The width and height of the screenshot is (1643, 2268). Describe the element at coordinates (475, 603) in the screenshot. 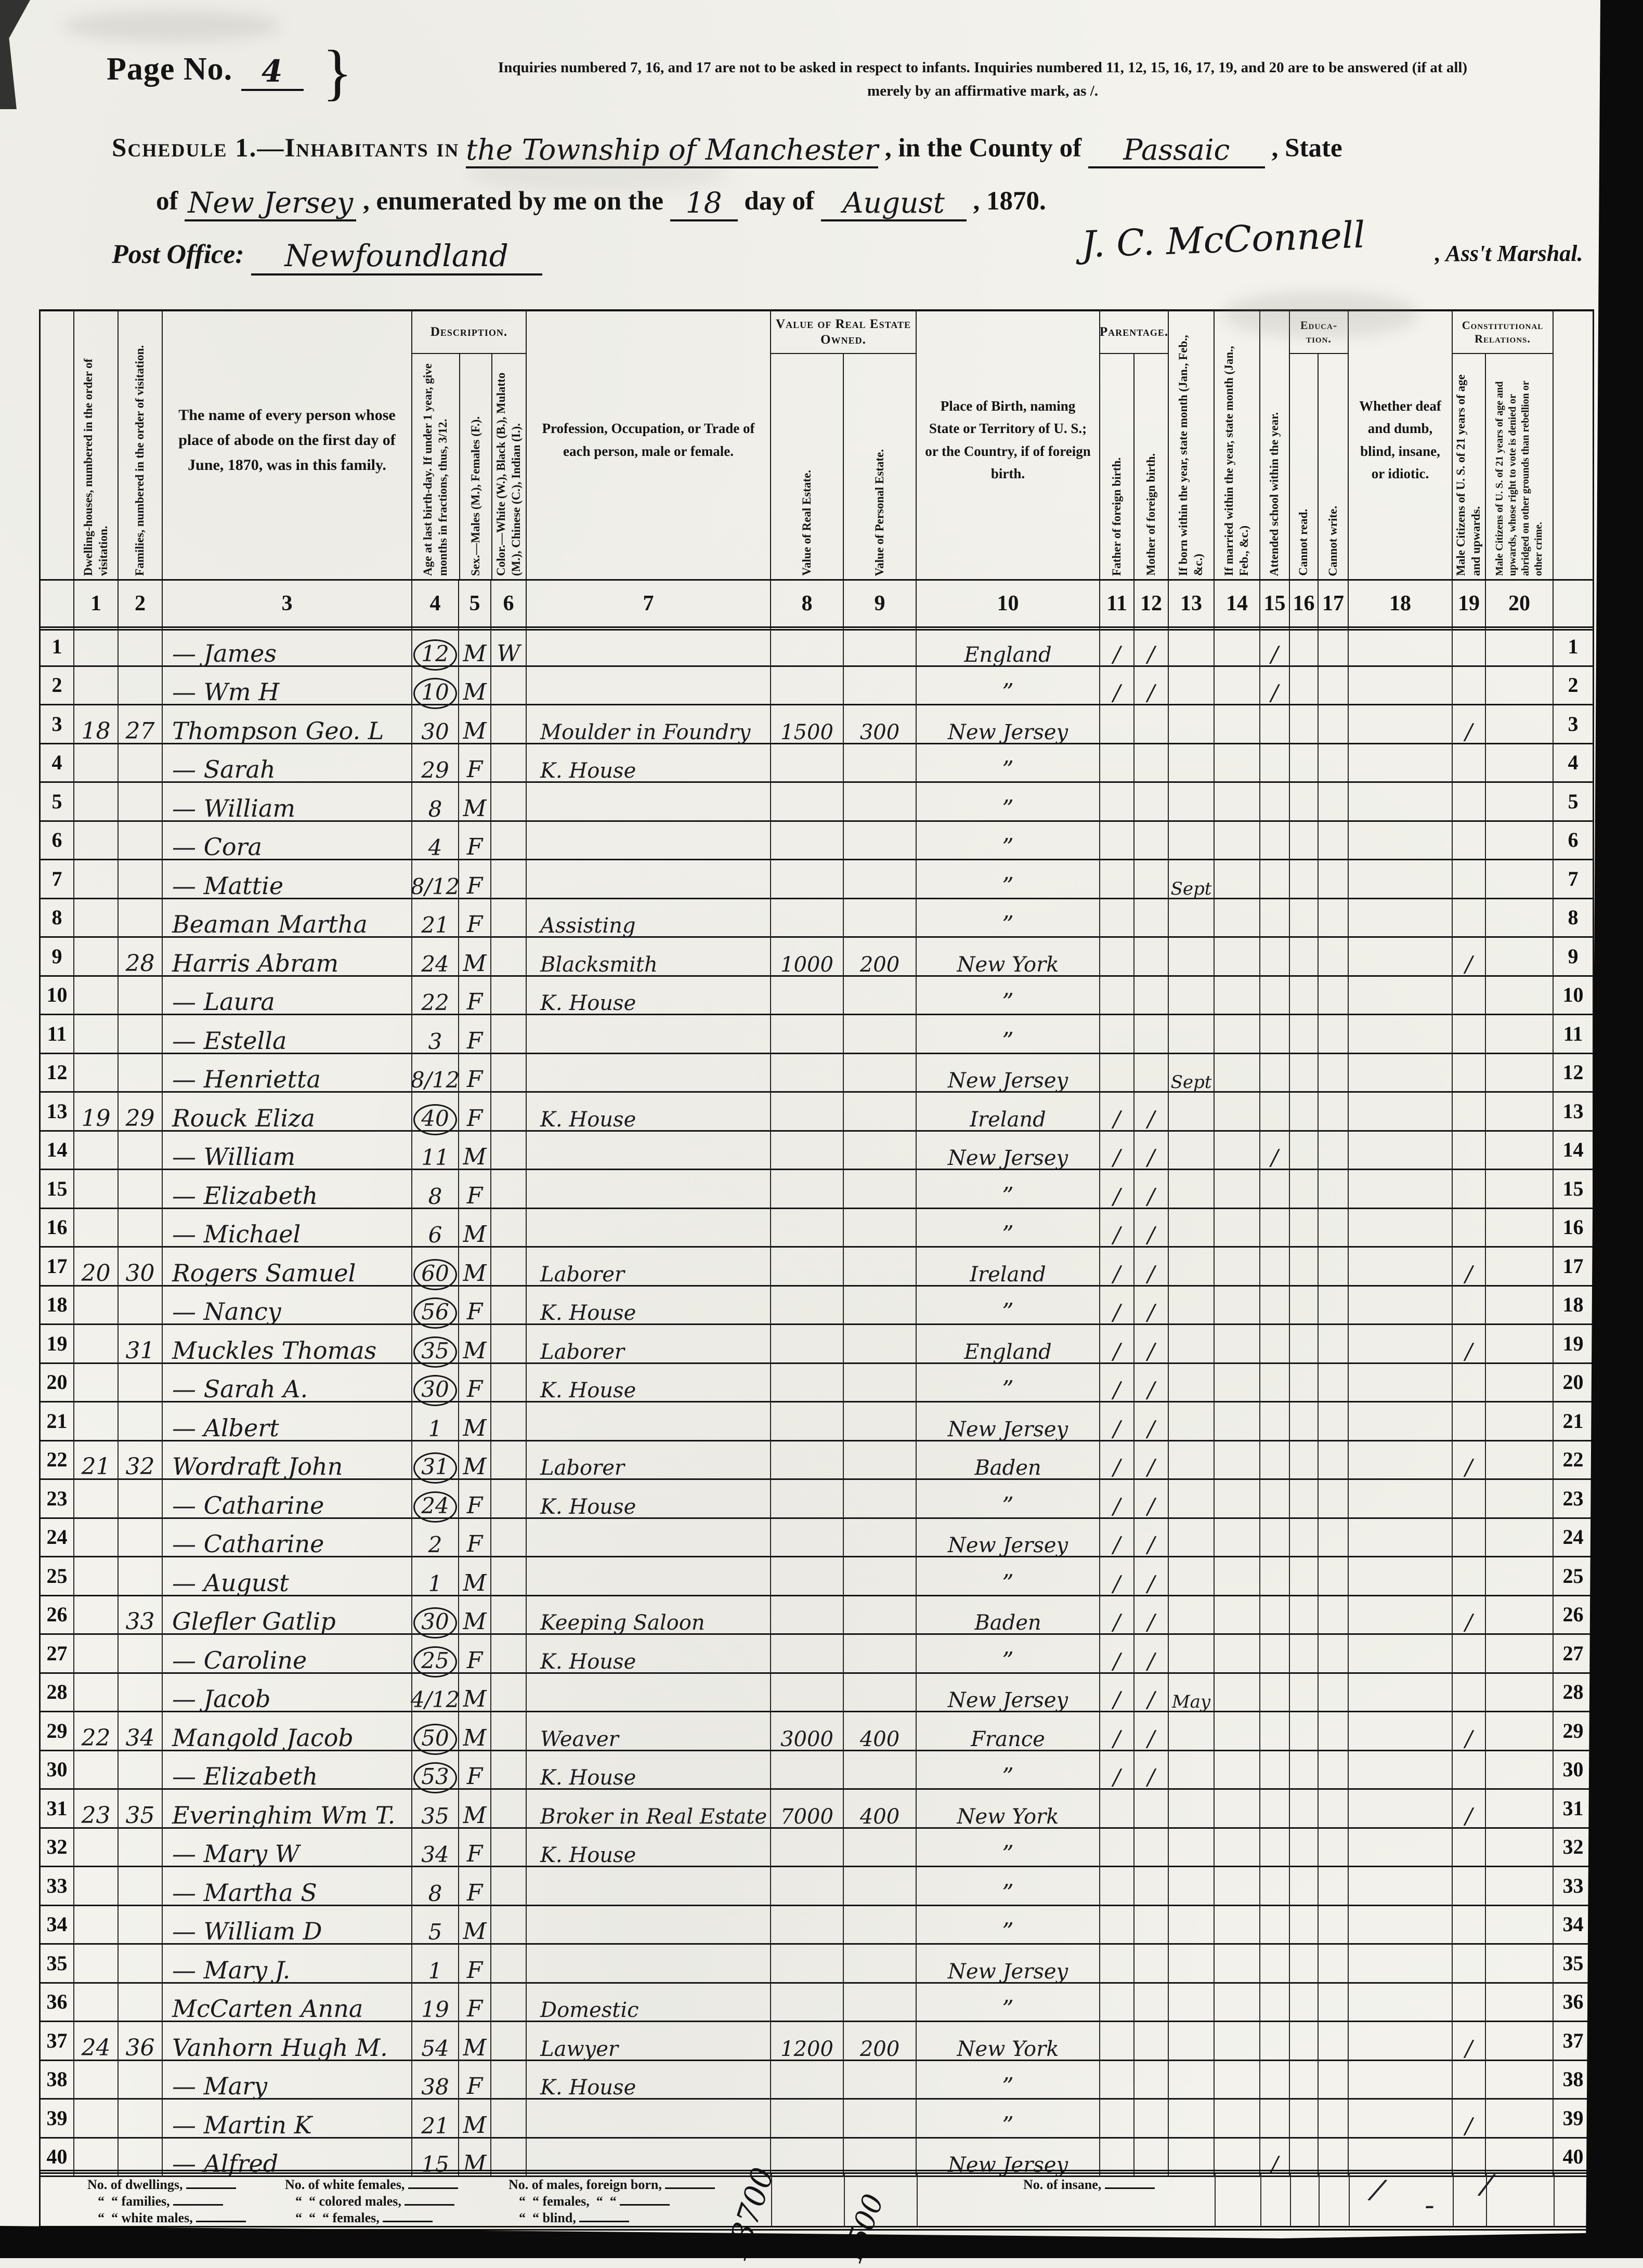

I see `column-number-5: 5` at that location.